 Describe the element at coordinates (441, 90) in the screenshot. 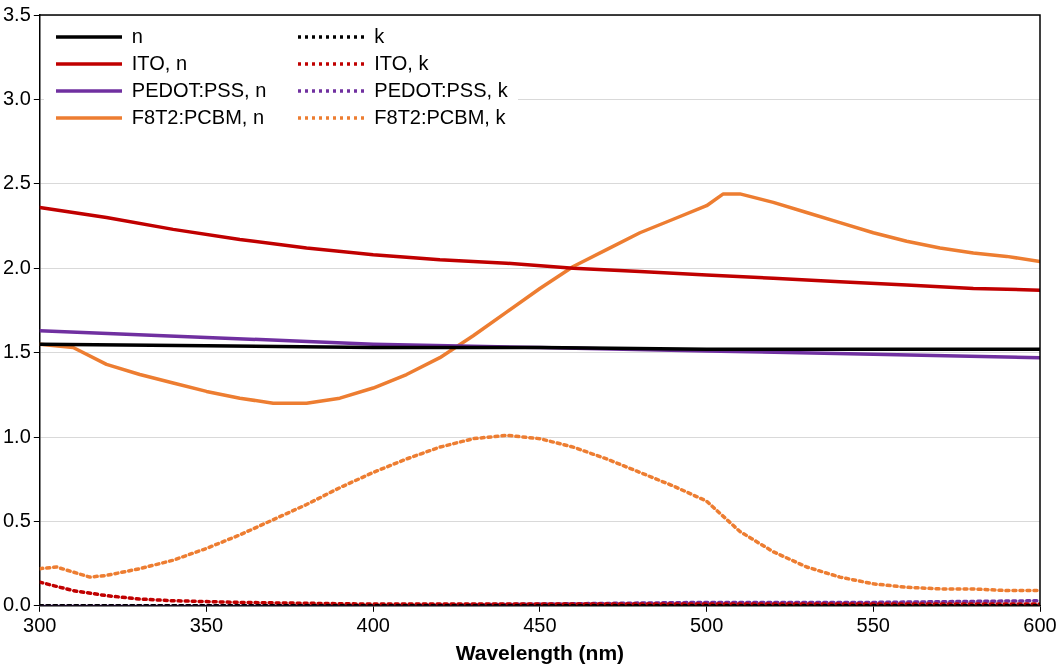

I see `legend-label: PEDOT:PSS, k` at that location.